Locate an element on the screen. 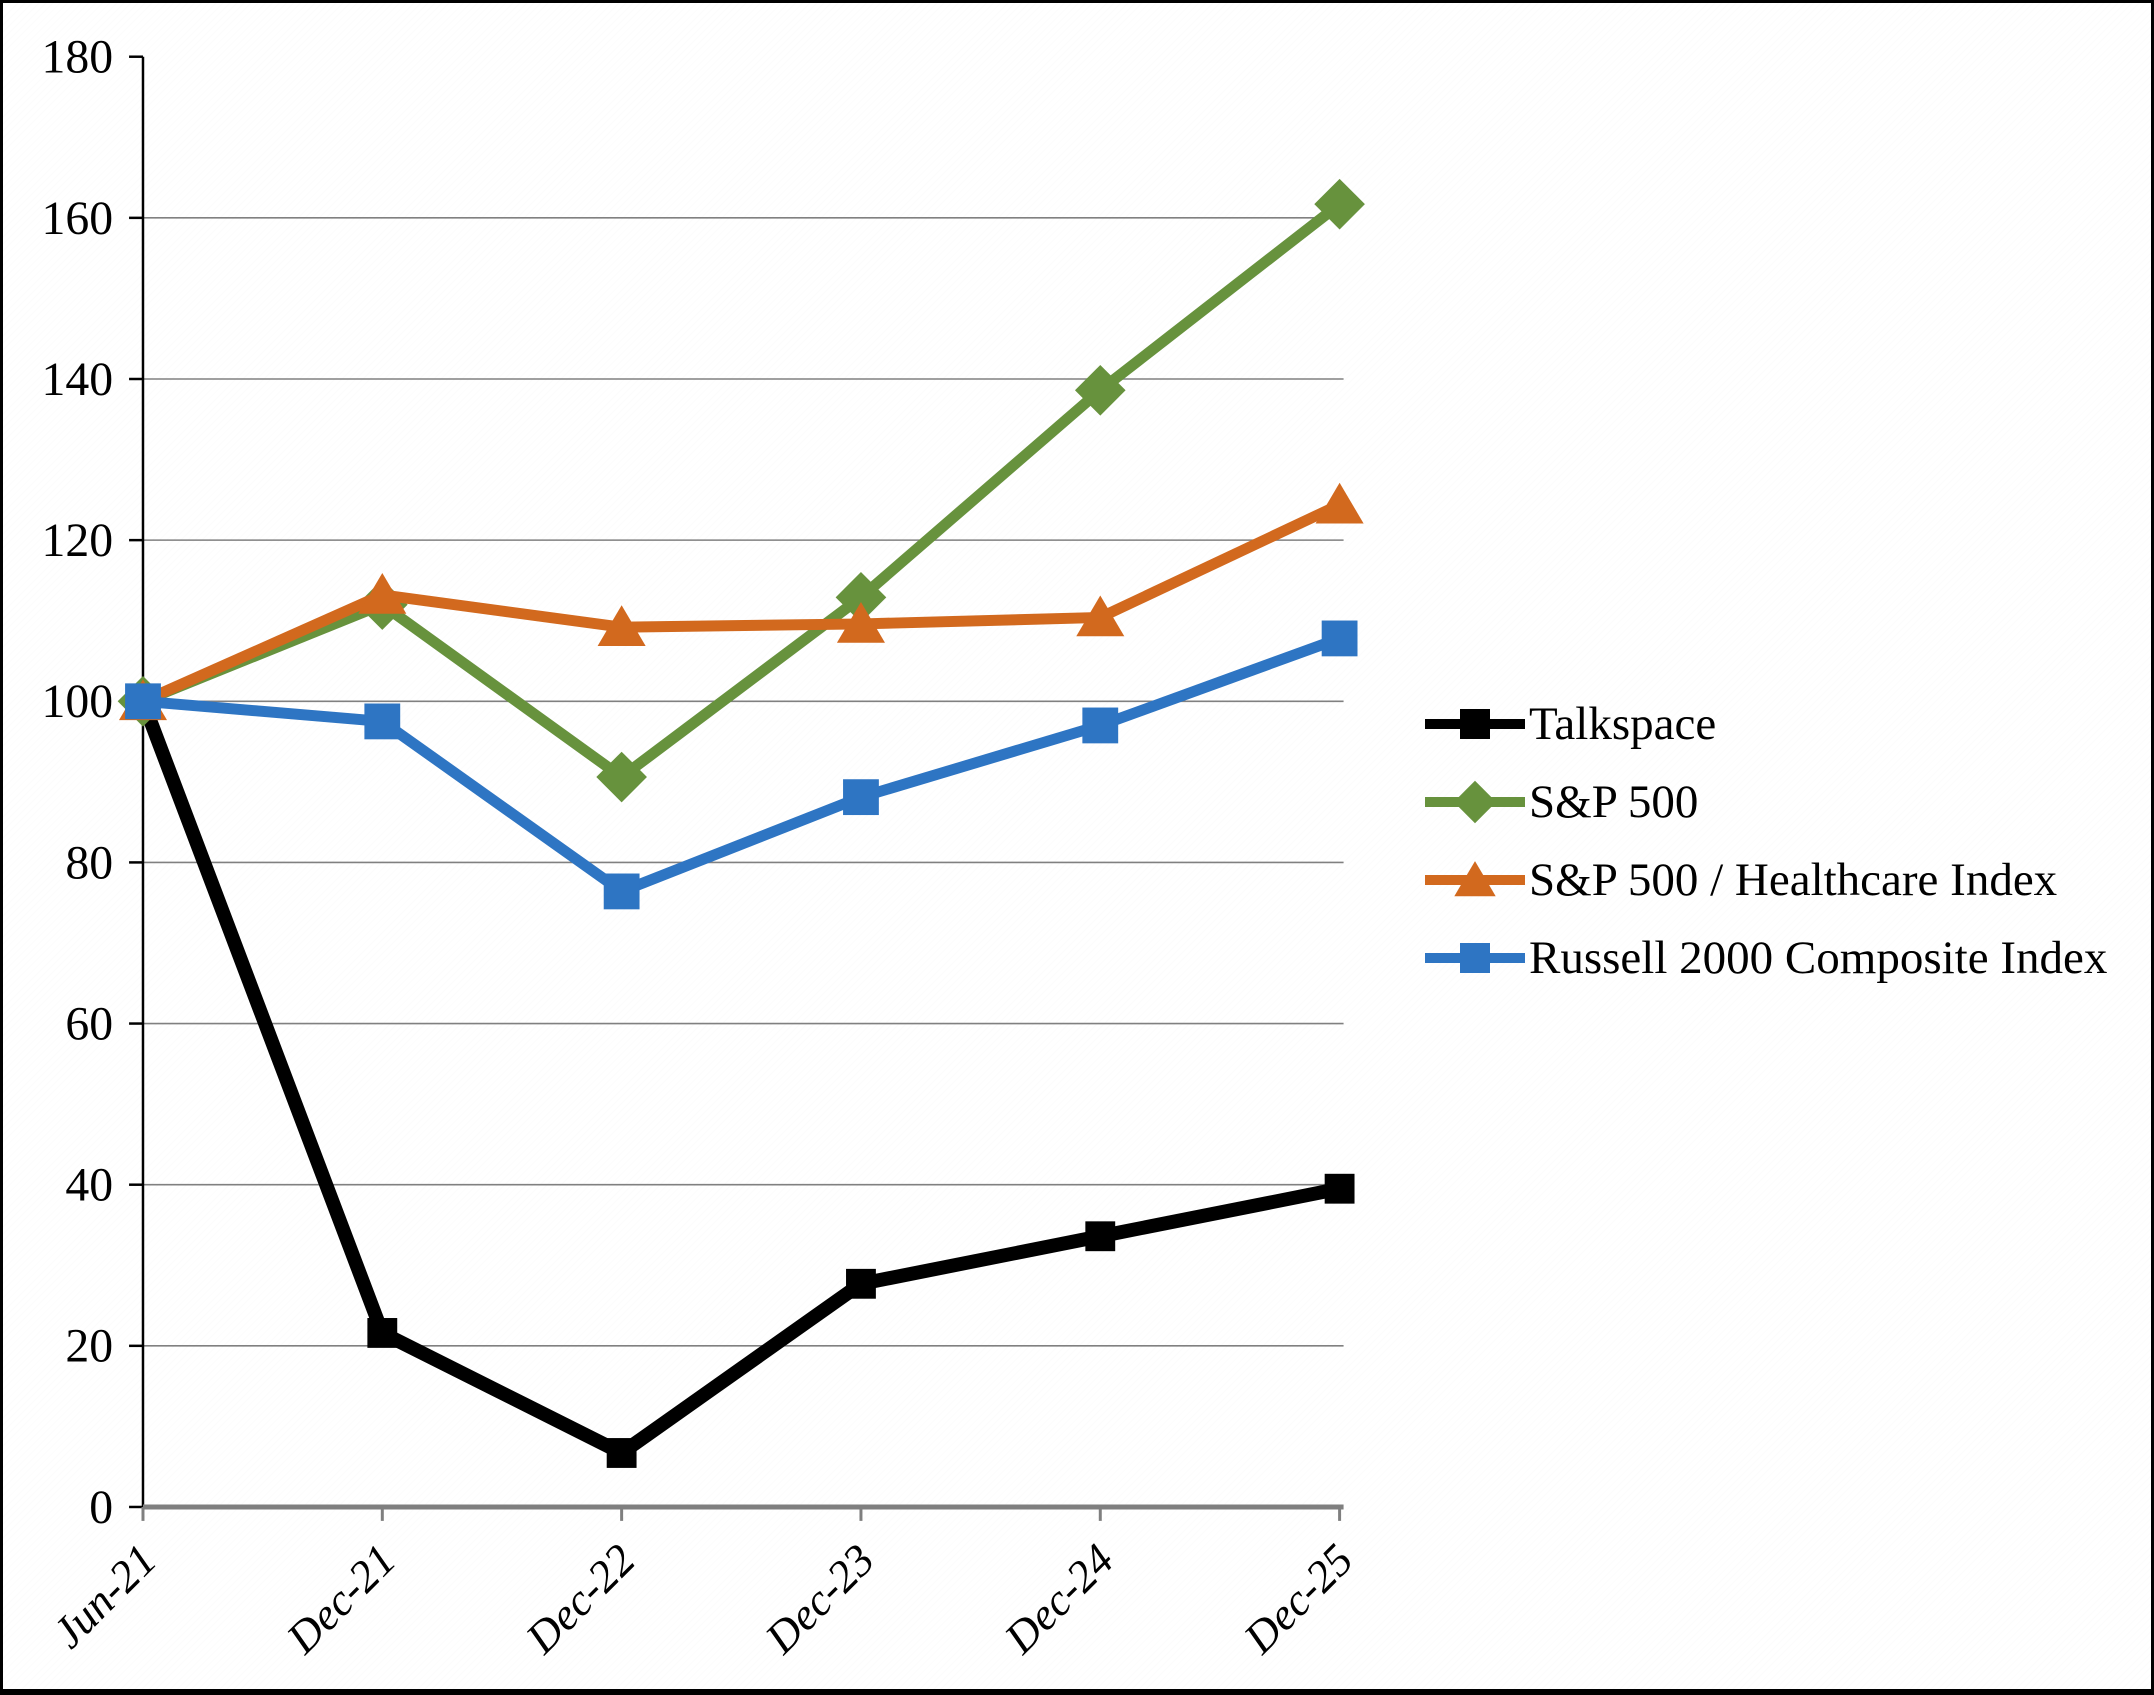  legend-label-sp500: S&P 500 is located at coordinates (1614, 802).